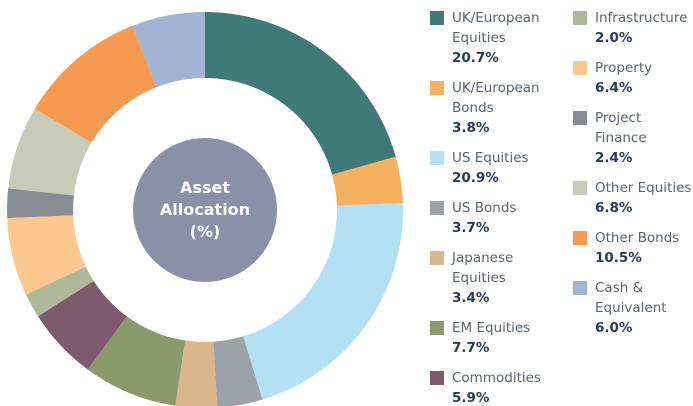  Describe the element at coordinates (643, 188) in the screenshot. I see `legend-label: Other Equities` at that location.